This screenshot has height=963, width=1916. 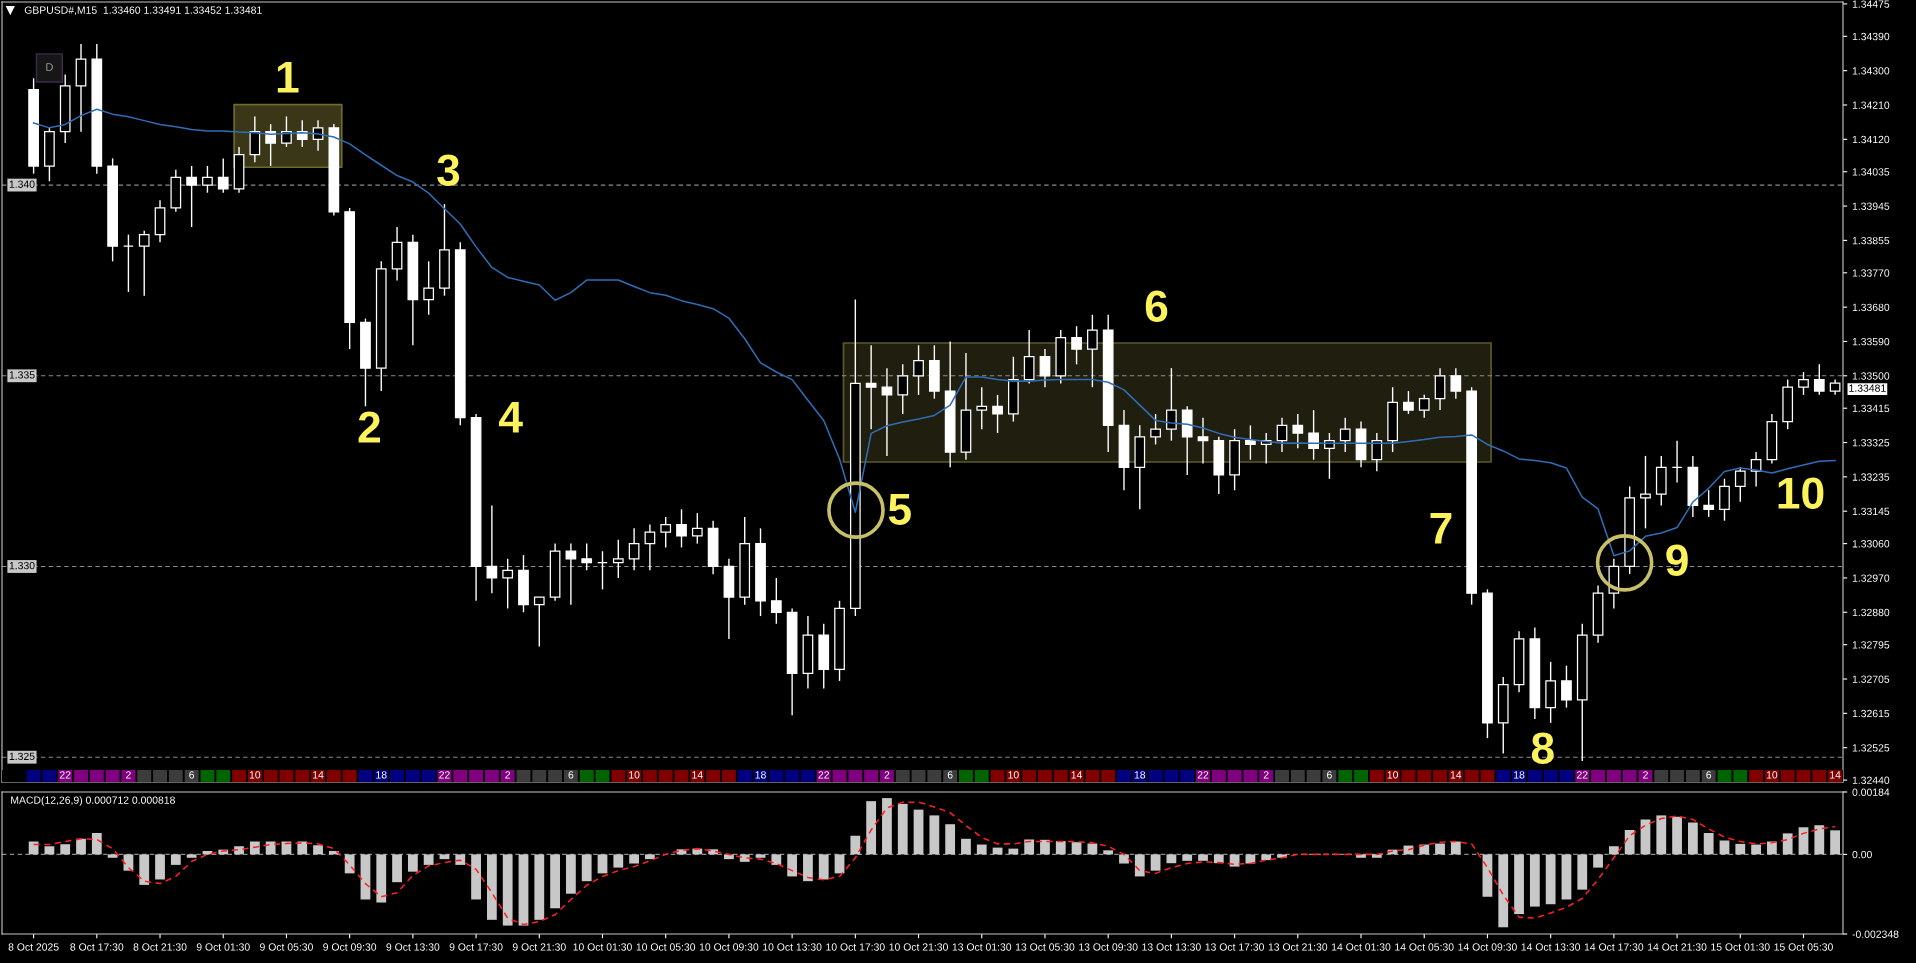 I want to click on x-tick-label: 9 Oct 01:30, so click(x=223, y=947).